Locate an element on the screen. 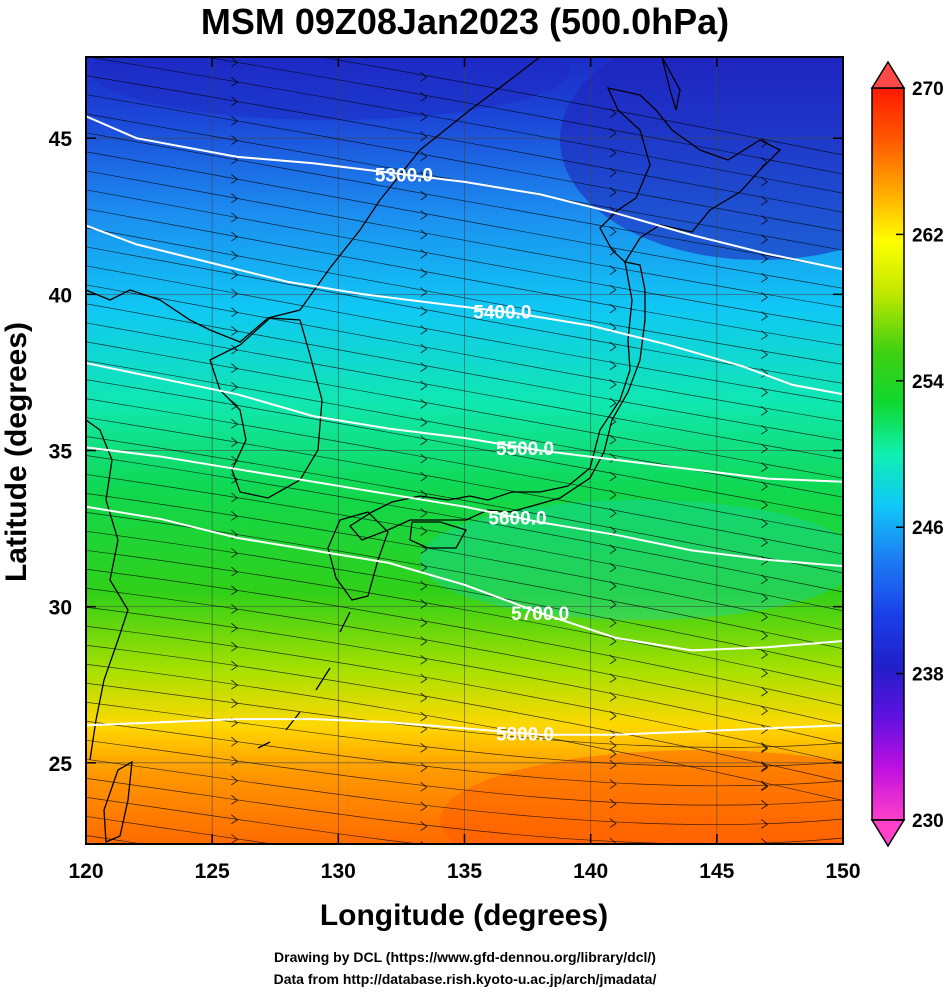  x-tick-label: 150 is located at coordinates (842, 871).